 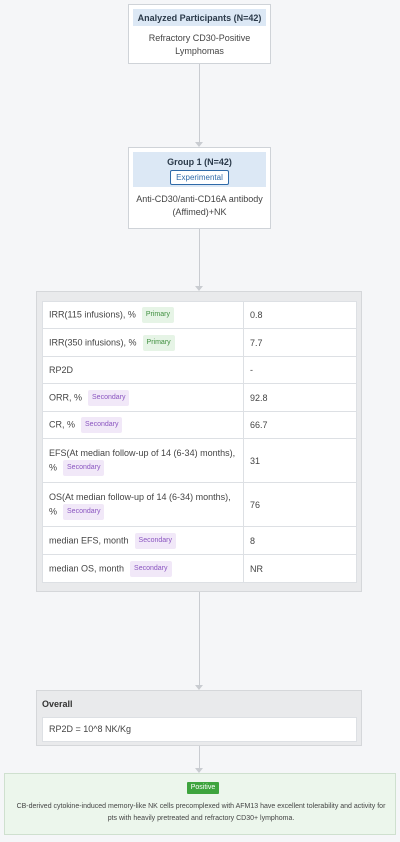 I want to click on outcome-value: 7.7, so click(x=300, y=342).